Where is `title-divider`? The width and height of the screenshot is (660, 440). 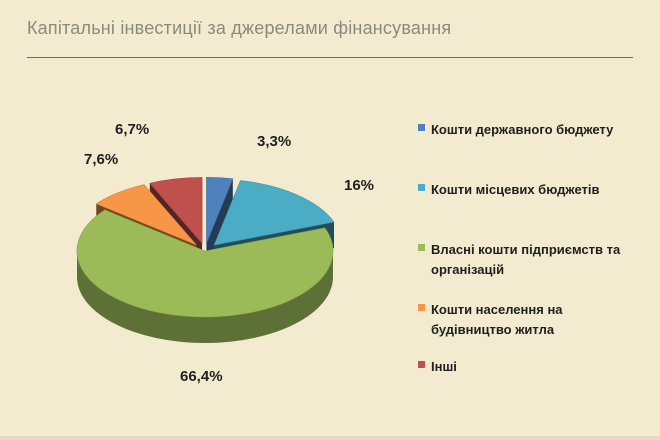 title-divider is located at coordinates (330, 57).